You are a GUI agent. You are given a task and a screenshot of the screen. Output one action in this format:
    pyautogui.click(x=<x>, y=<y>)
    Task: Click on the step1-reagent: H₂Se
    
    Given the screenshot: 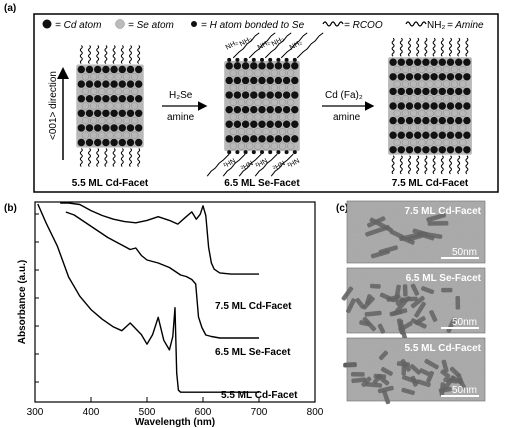 What is the action you would take?
    pyautogui.click(x=181, y=95)
    